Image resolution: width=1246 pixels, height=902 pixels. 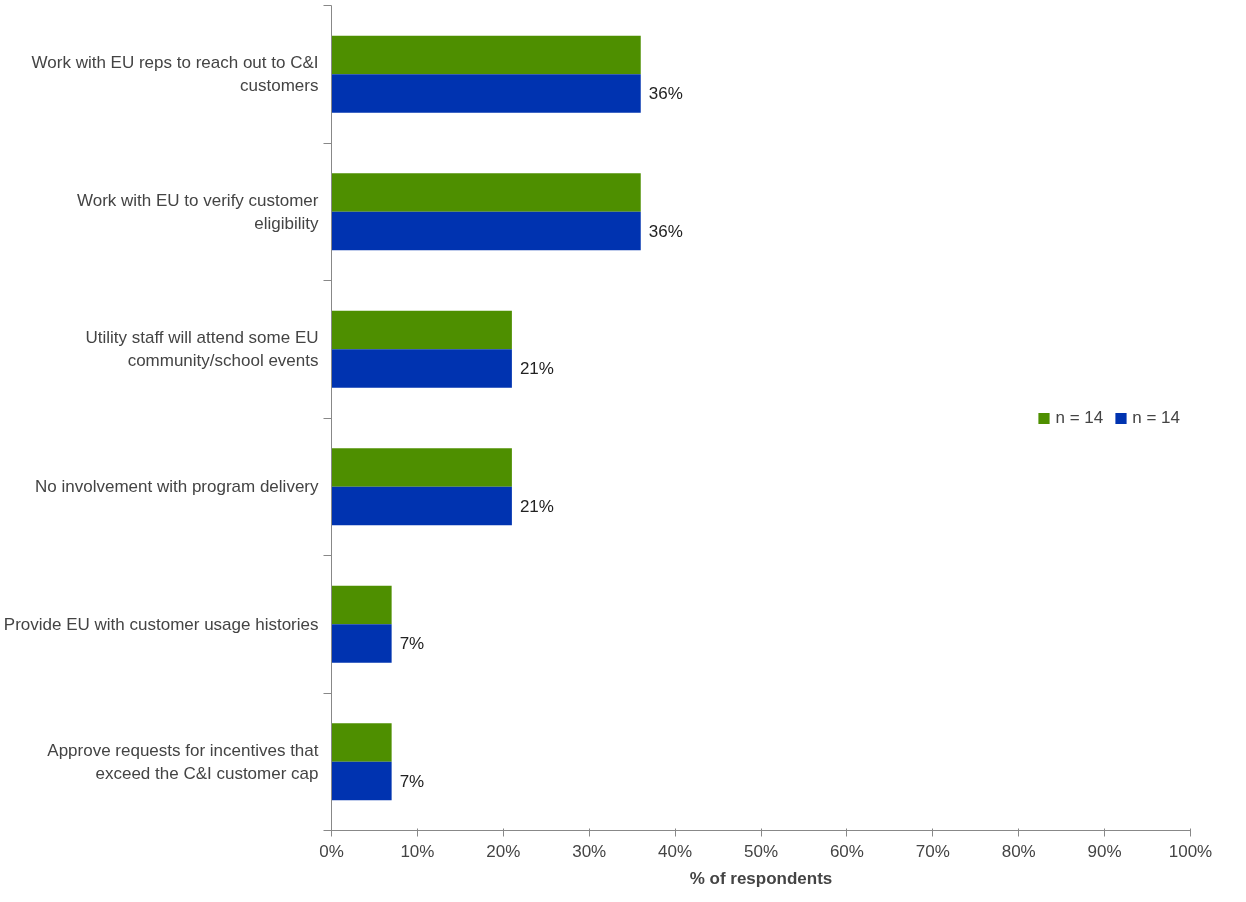 I want to click on x-tick-label: 50%, so click(x=761, y=851).